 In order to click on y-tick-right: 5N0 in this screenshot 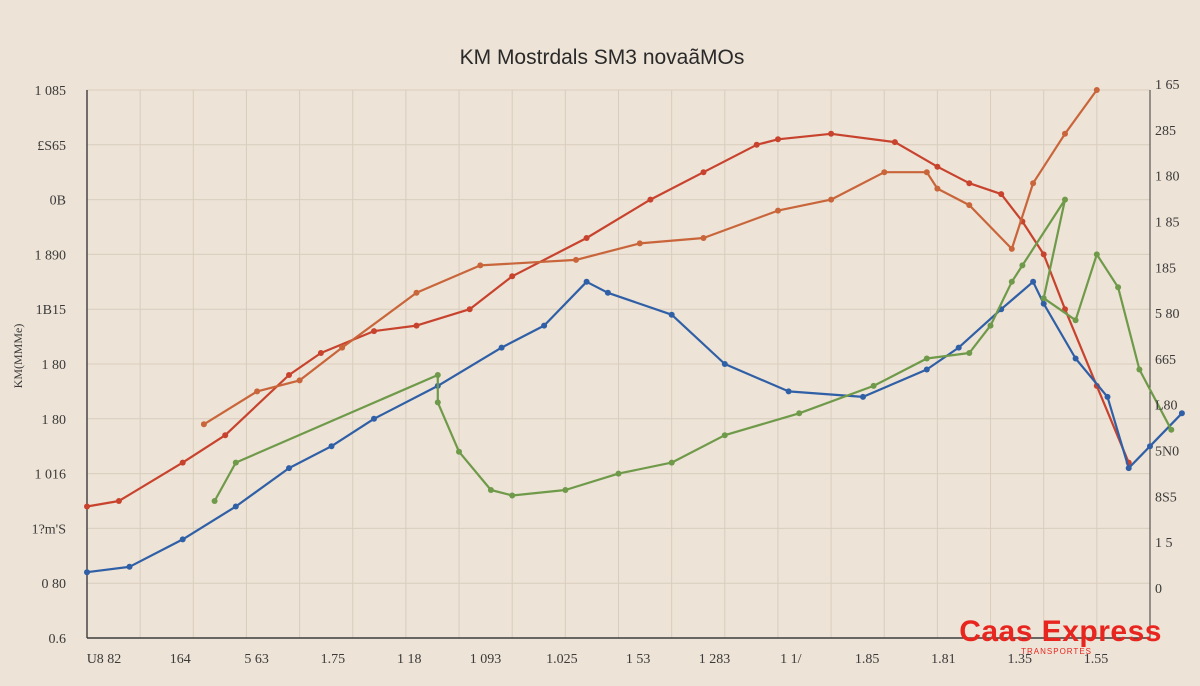, I will do `click(1167, 452)`.